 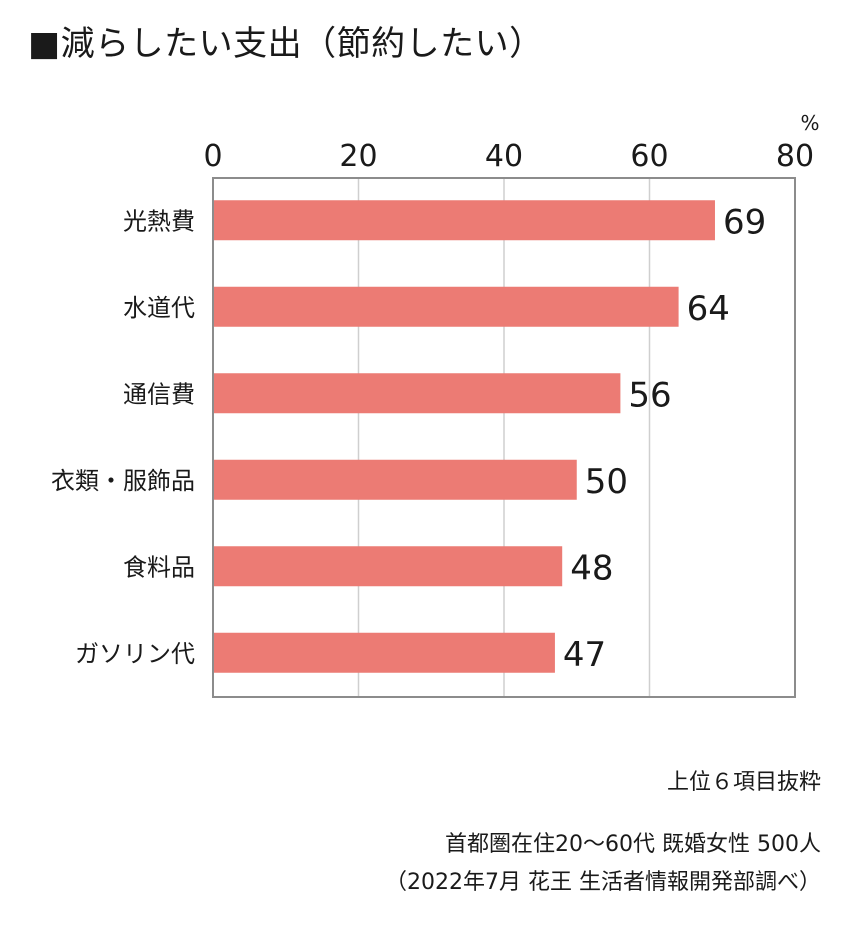 What do you see at coordinates (809, 123) in the screenshot?
I see `unit-label: %` at bounding box center [809, 123].